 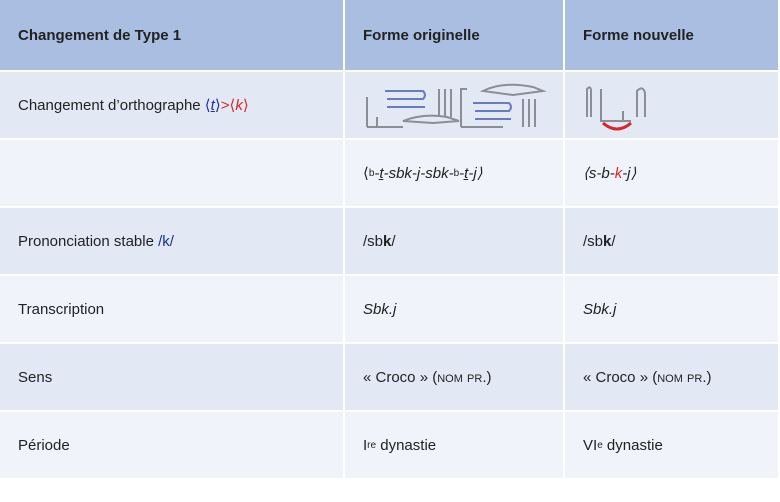 I want to click on row: Transcription Sbk.j Sbk.j, so click(x=390, y=310).